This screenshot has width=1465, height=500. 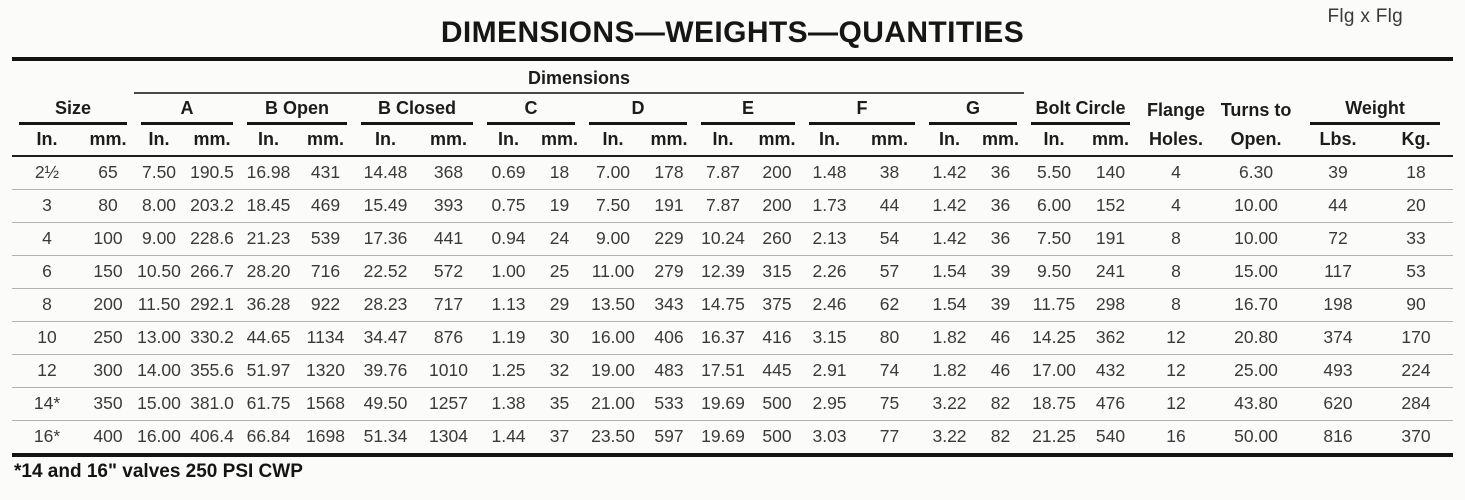 I want to click on table-cell: 493, so click(x=1338, y=371).